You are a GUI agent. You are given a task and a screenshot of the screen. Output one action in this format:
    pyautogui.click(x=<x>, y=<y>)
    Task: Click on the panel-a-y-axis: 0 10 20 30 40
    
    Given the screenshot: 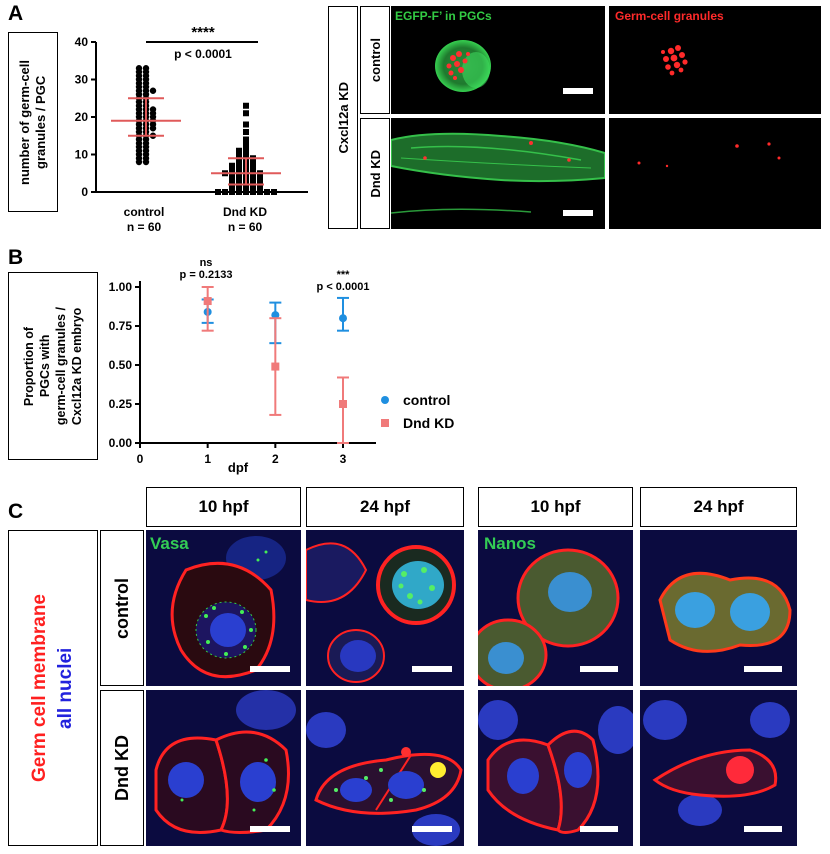 What is the action you would take?
    pyautogui.click(x=191, y=117)
    